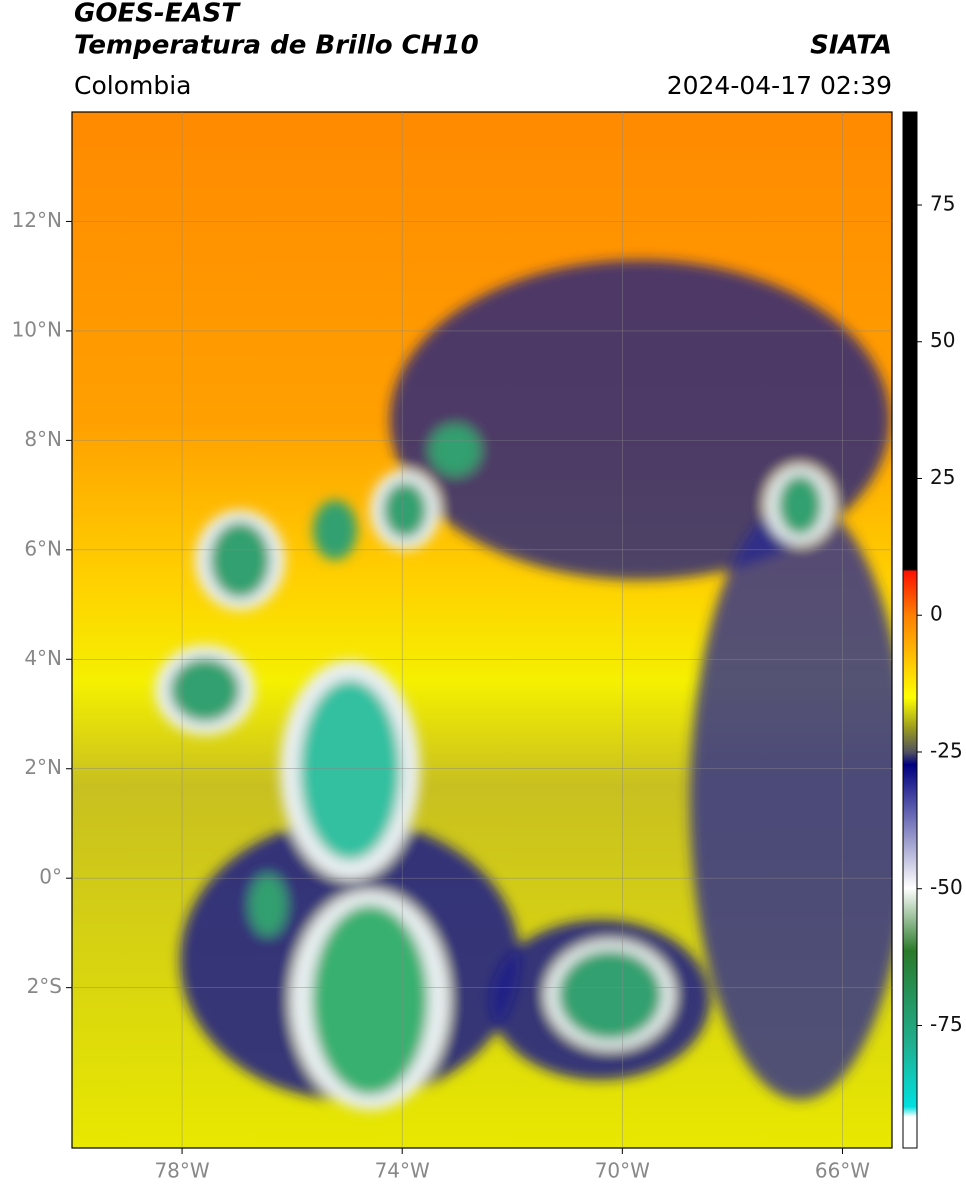 This screenshot has width=966, height=1190. What do you see at coordinates (842, 1171) in the screenshot?
I see `x-tick-label: 66°W` at bounding box center [842, 1171].